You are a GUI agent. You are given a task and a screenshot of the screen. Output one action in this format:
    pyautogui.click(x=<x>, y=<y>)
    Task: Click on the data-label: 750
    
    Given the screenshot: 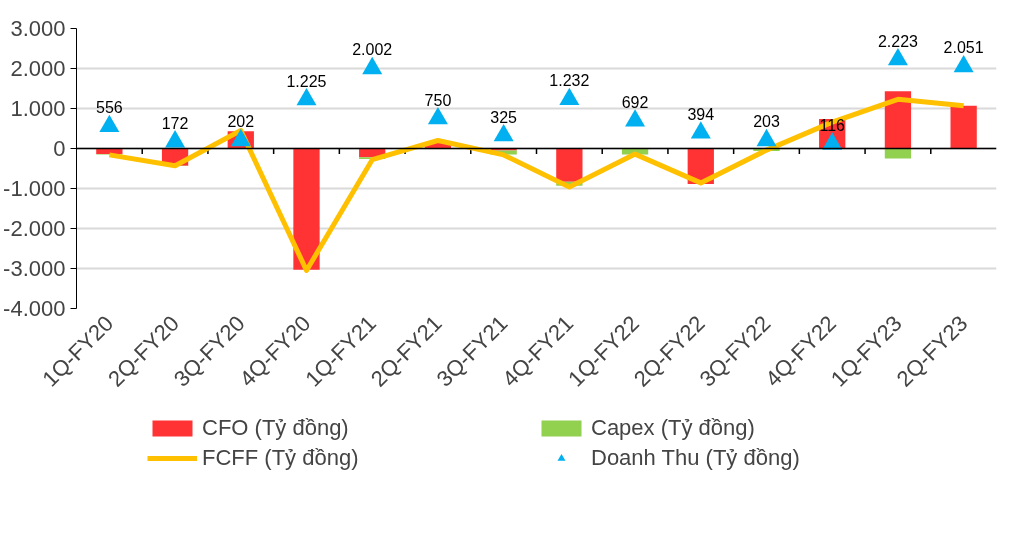 What is the action you would take?
    pyautogui.click(x=438, y=100)
    